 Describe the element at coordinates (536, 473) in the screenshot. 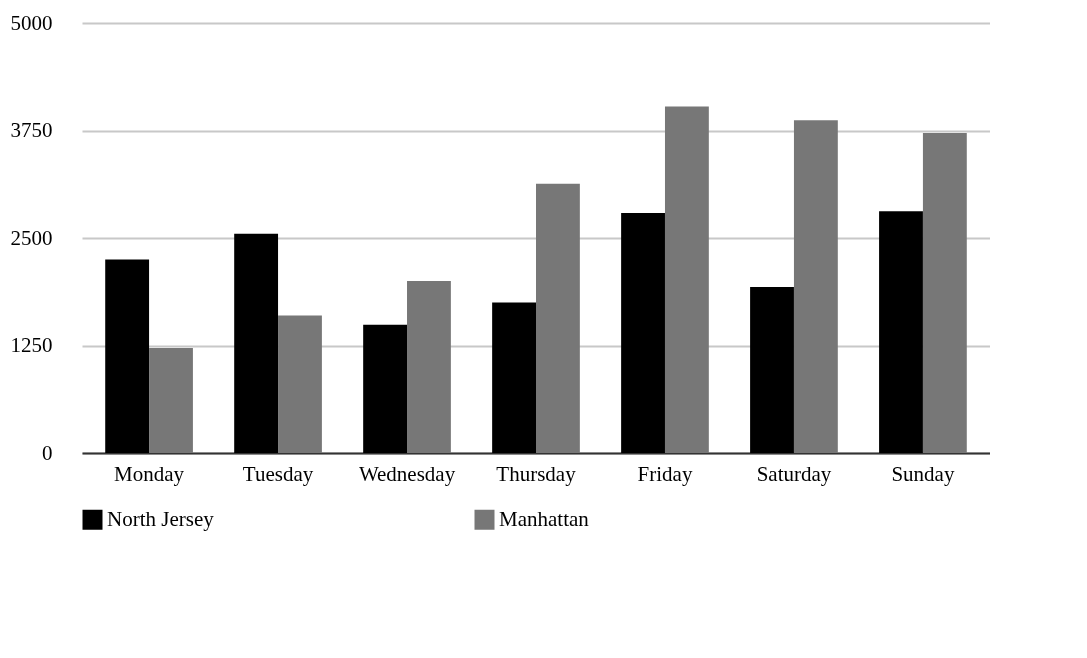

I see `x-tick-label: Thursday` at that location.